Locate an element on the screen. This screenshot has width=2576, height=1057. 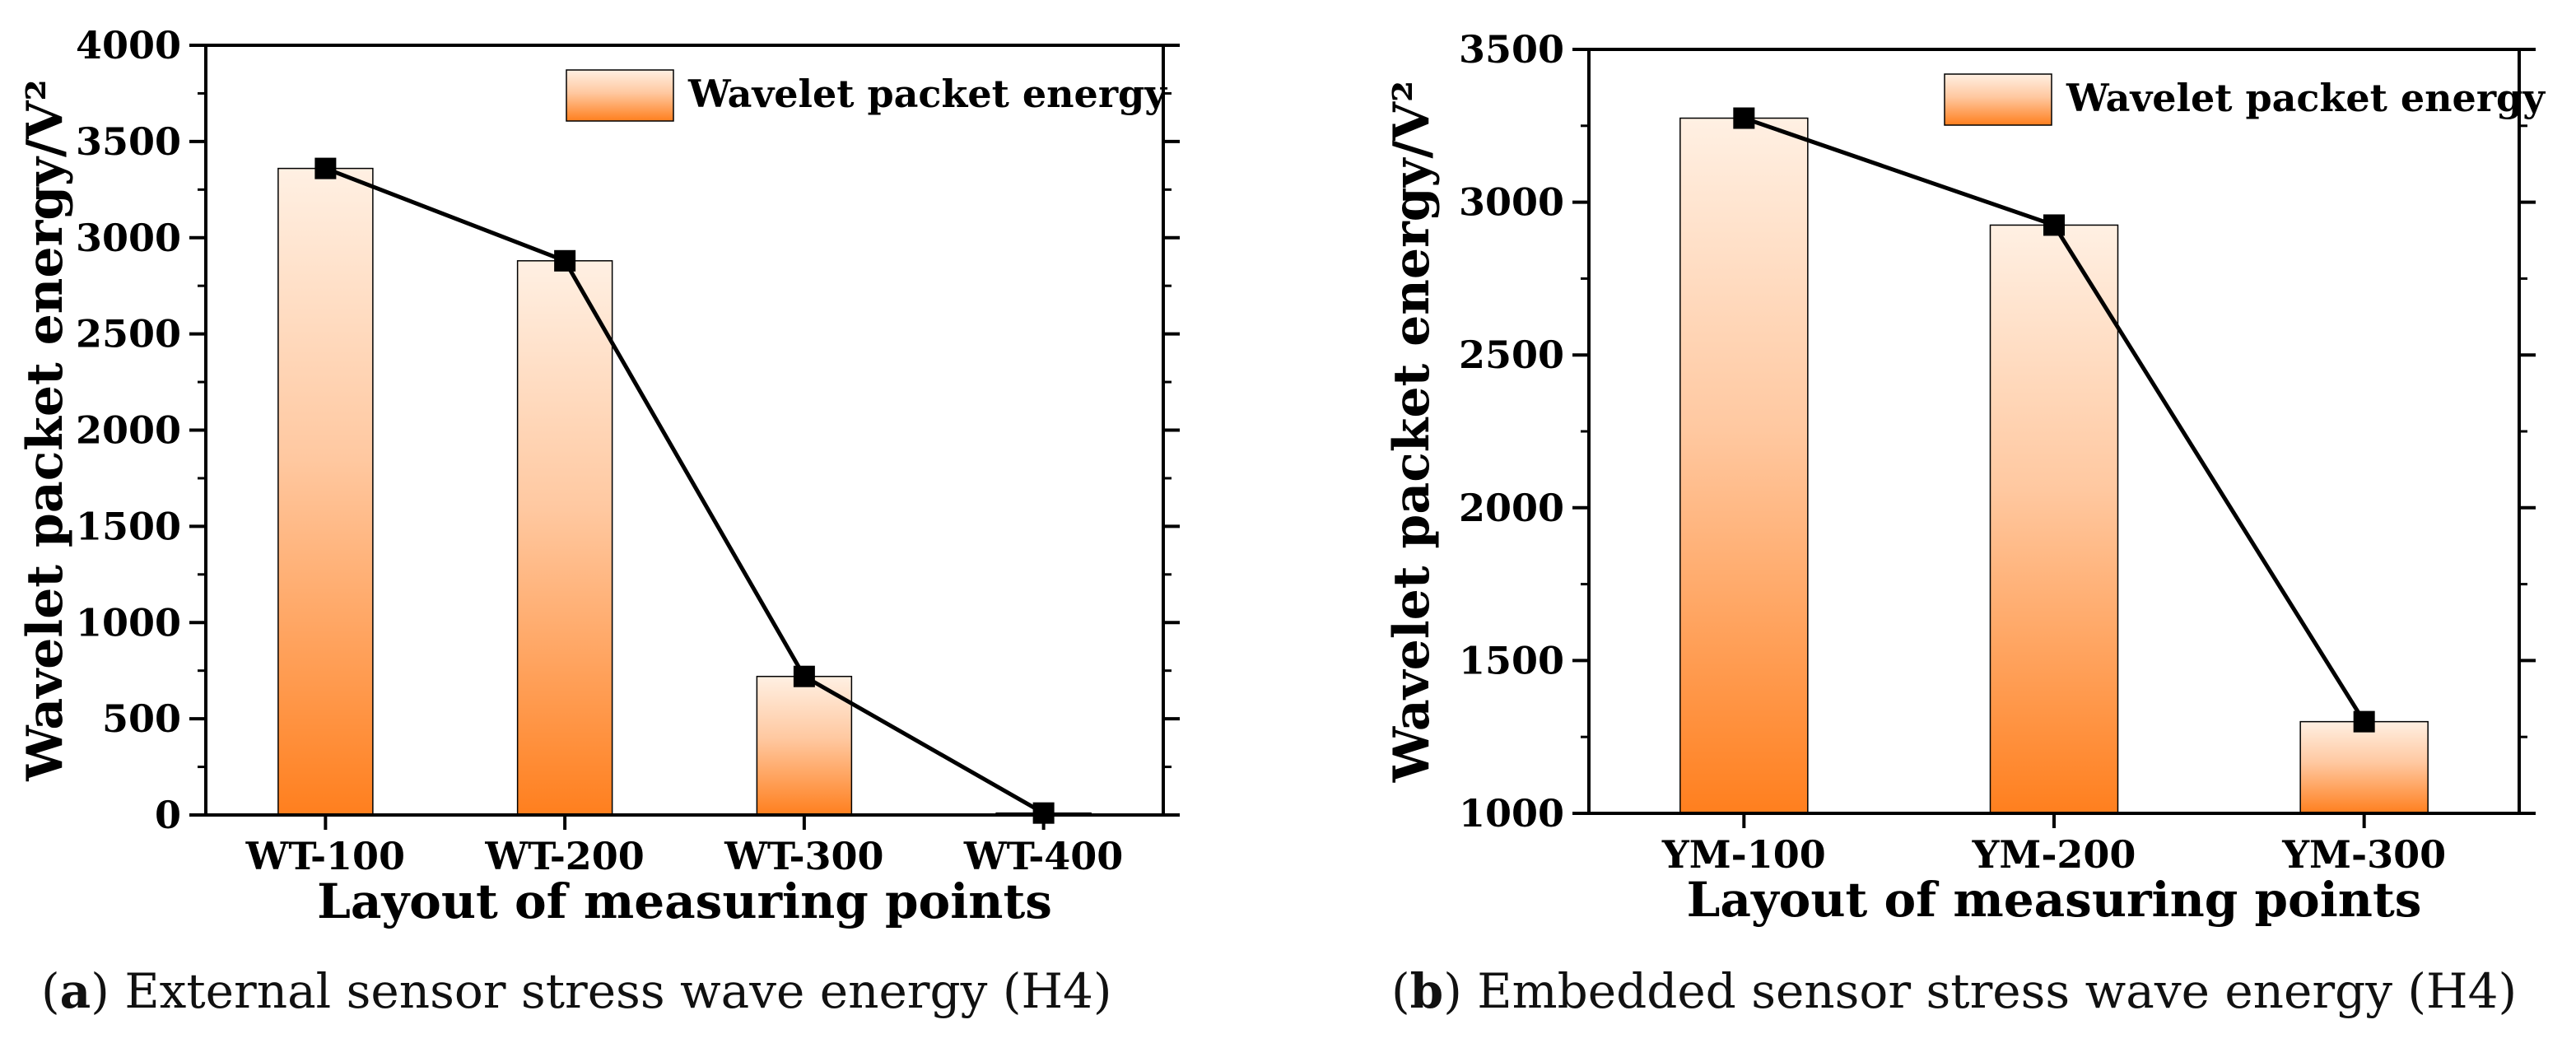
x-tick-label-WT-100: WT-100 is located at coordinates (325, 856).